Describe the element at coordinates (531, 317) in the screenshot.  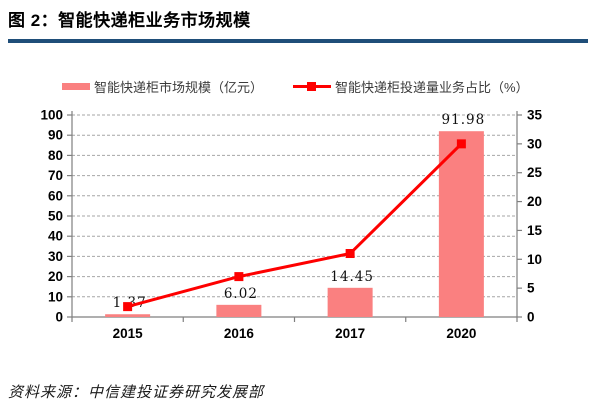
I see `right-axis-tick-label: 0` at that location.